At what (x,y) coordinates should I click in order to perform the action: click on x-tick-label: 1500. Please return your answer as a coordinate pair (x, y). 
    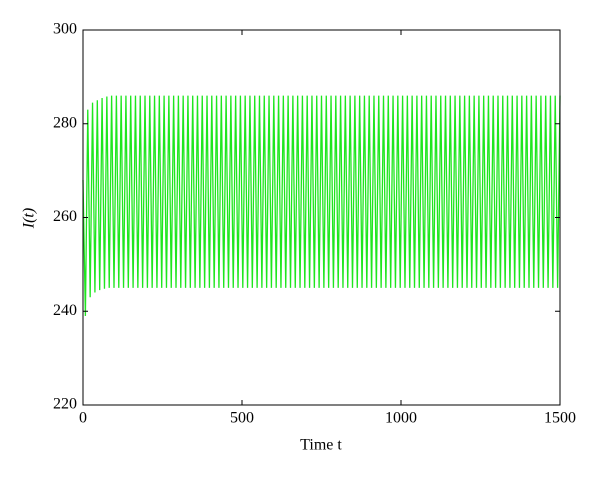
    Looking at the image, I should click on (560, 418).